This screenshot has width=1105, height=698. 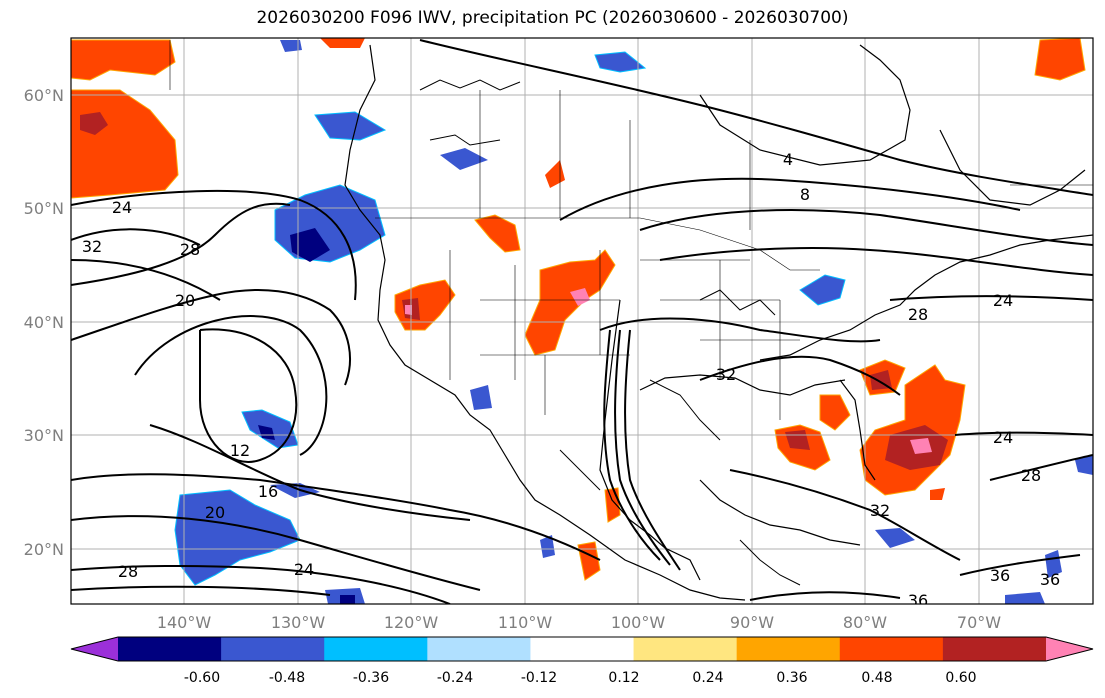 I want to click on lon-label-110w: 110°W, so click(x=525, y=622).